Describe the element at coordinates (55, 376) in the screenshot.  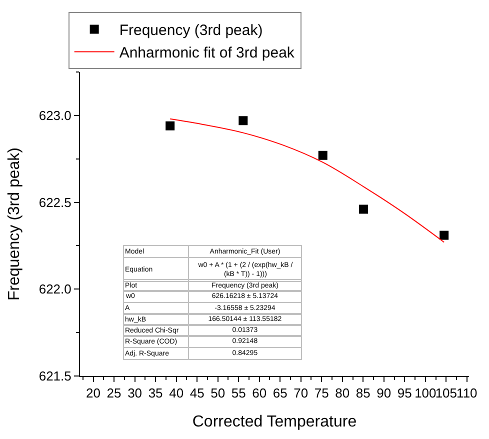
I see `y-tick-label: 621.5` at that location.